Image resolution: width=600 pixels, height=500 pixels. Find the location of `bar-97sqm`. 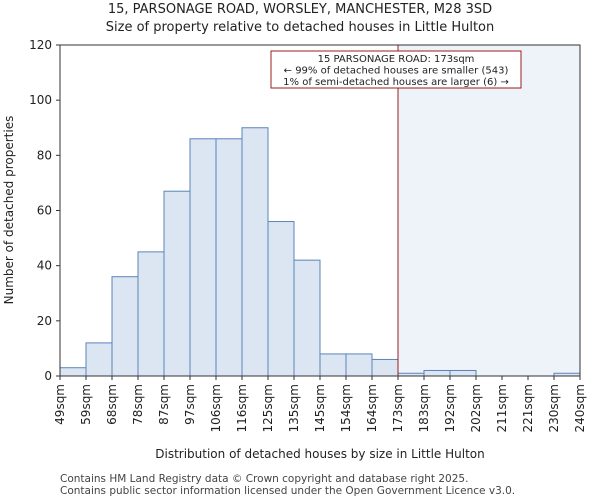

bar-97sqm is located at coordinates (203, 257).